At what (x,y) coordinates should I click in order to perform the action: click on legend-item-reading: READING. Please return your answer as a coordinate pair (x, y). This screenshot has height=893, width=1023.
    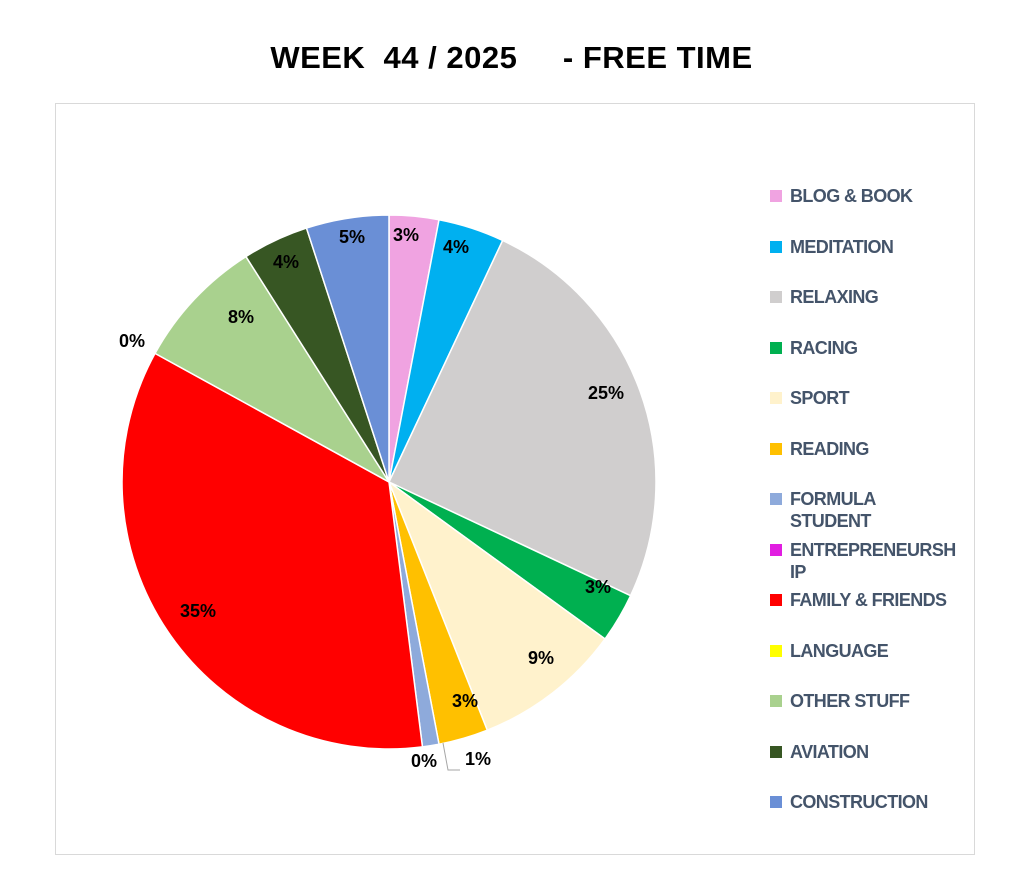
    Looking at the image, I should click on (819, 449).